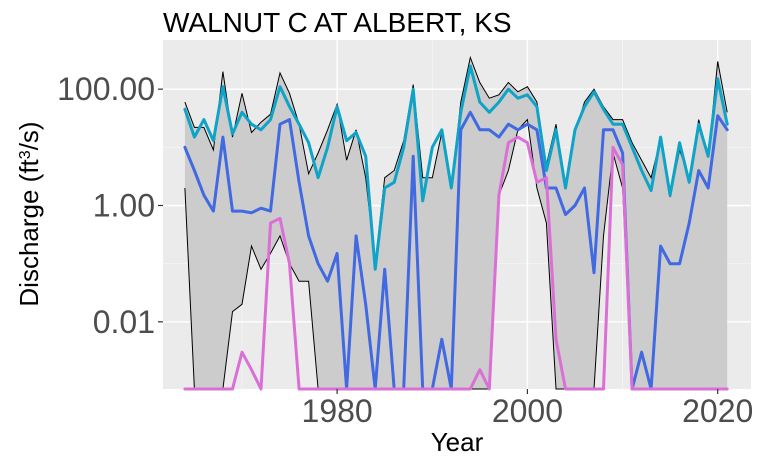  I want to click on y-axis-label-sup: 3, so click(25, 154).